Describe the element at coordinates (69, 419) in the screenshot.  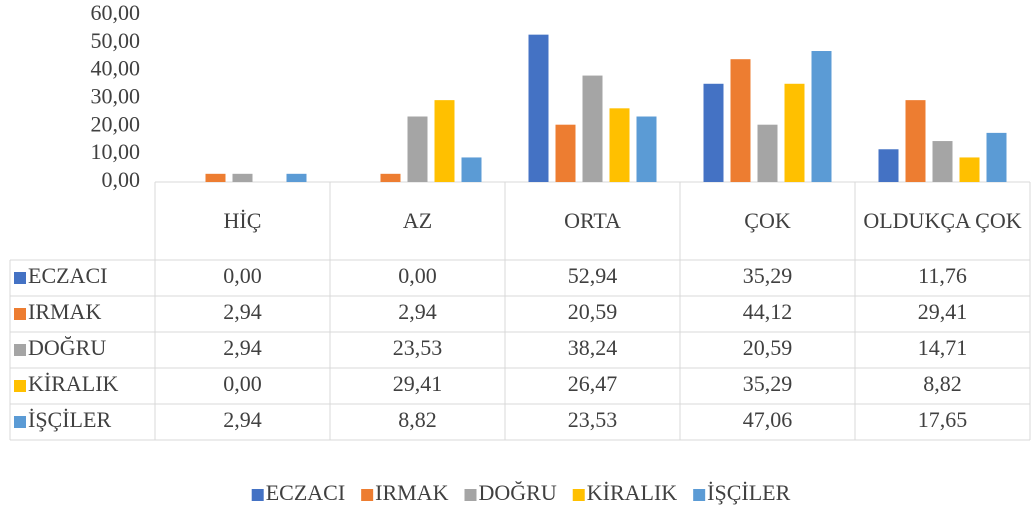
I see `row-label: İŞÇİLER` at that location.